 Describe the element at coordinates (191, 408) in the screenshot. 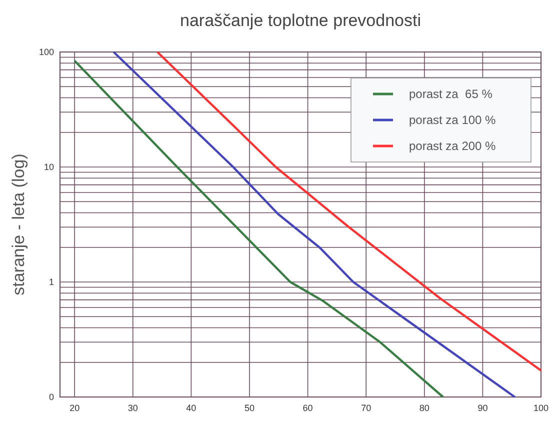

I see `x-tick-label: 40` at that location.